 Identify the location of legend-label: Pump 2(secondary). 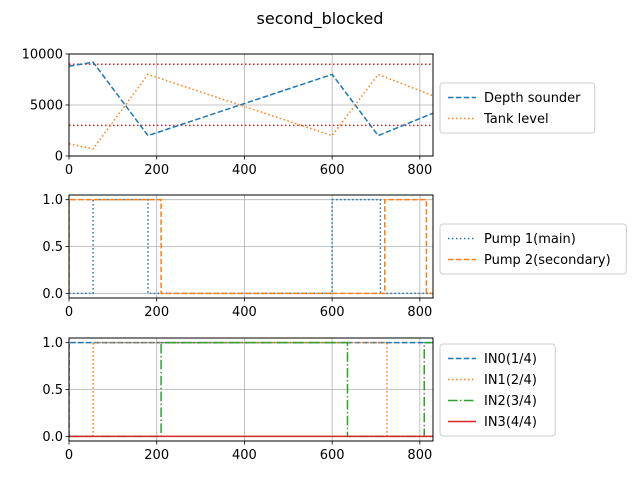
(547, 260).